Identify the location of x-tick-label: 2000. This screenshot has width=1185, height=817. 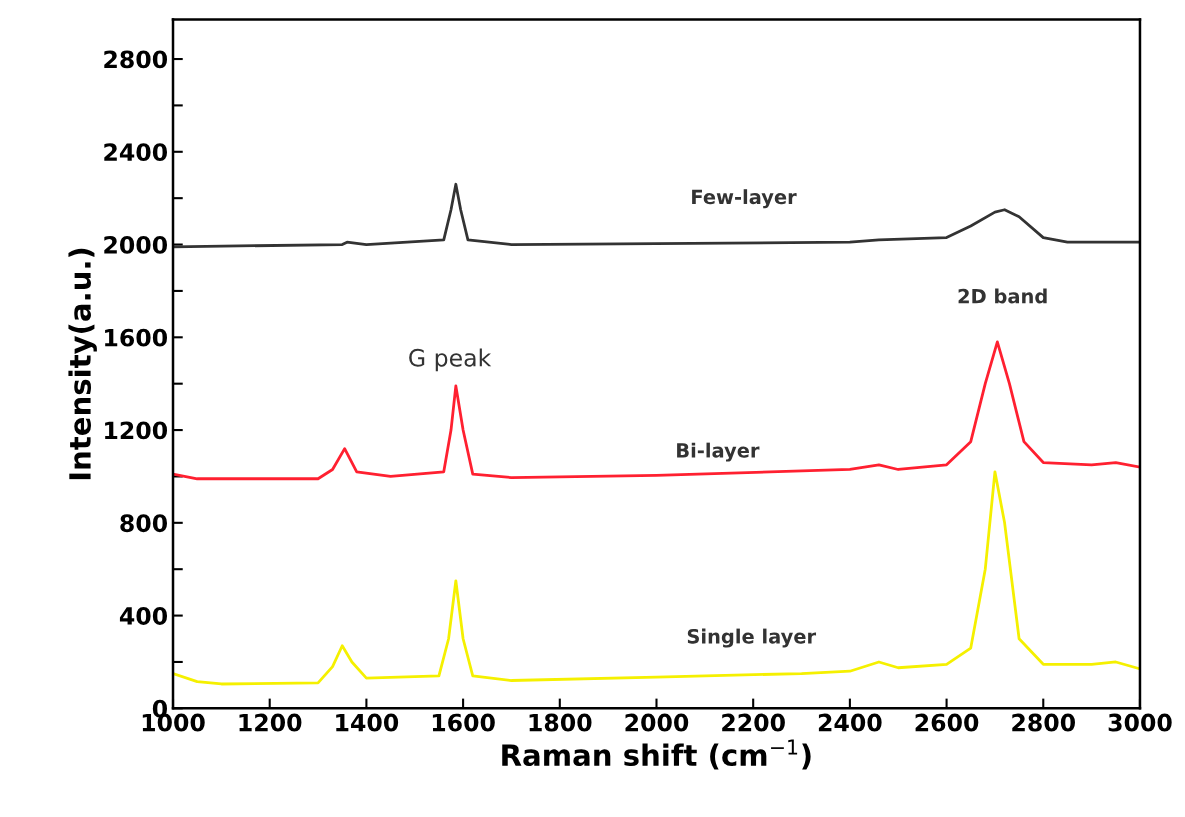
(657, 722).